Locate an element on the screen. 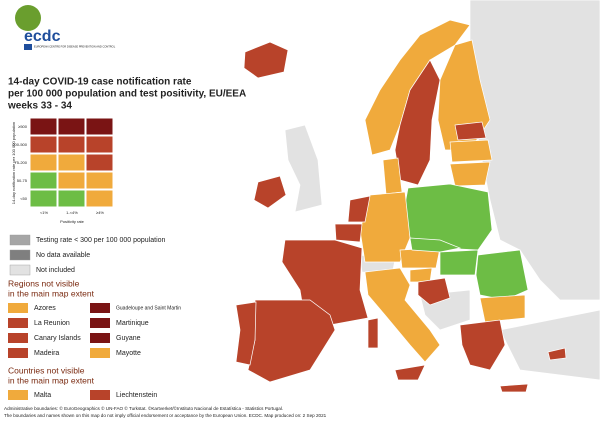 The height and width of the screenshot is (424, 600). iceland is located at coordinates (266, 60).